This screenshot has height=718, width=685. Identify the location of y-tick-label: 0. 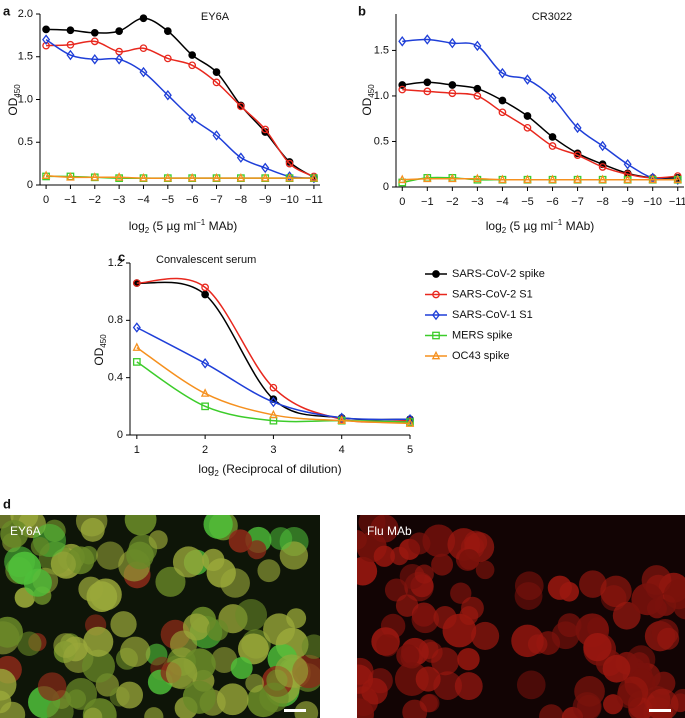
(30, 185).